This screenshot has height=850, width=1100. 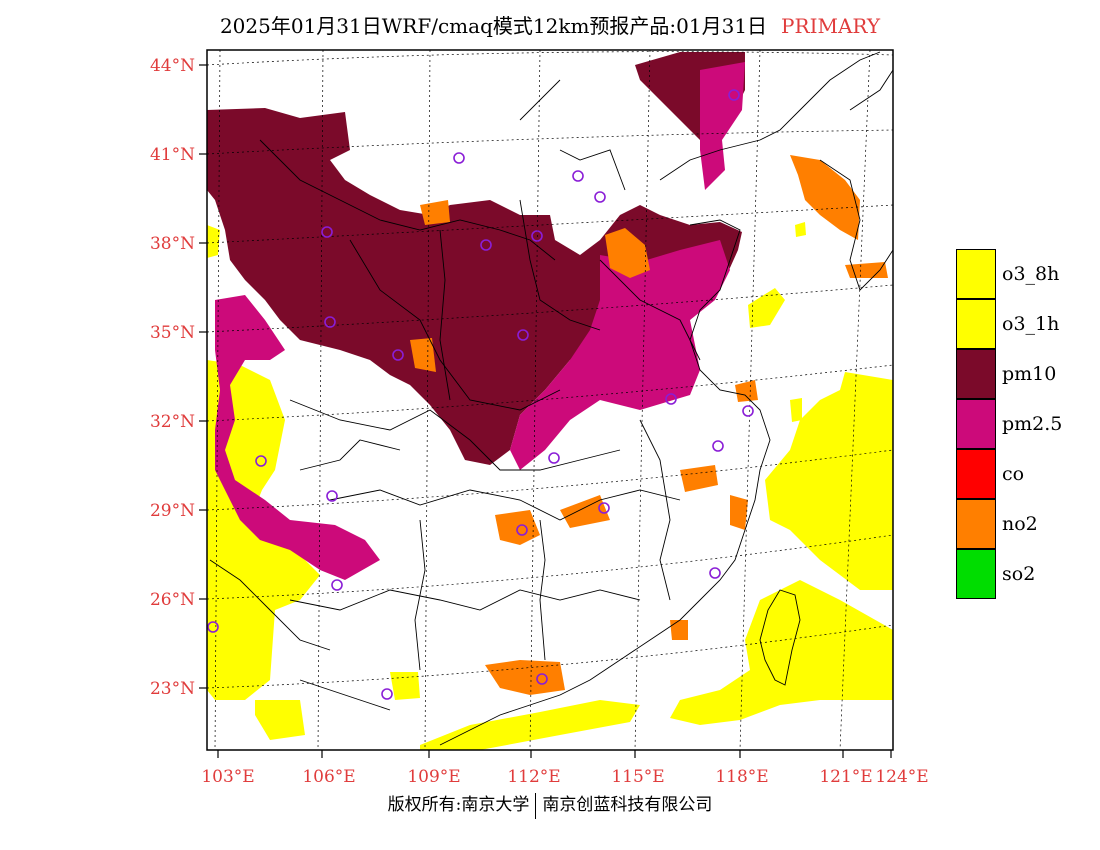 What do you see at coordinates (172, 377) in the screenshot?
I see `lat-labels: 44°N 41°N 38°N 35°N 32°N 29°N 26°N 23°N` at bounding box center [172, 377].